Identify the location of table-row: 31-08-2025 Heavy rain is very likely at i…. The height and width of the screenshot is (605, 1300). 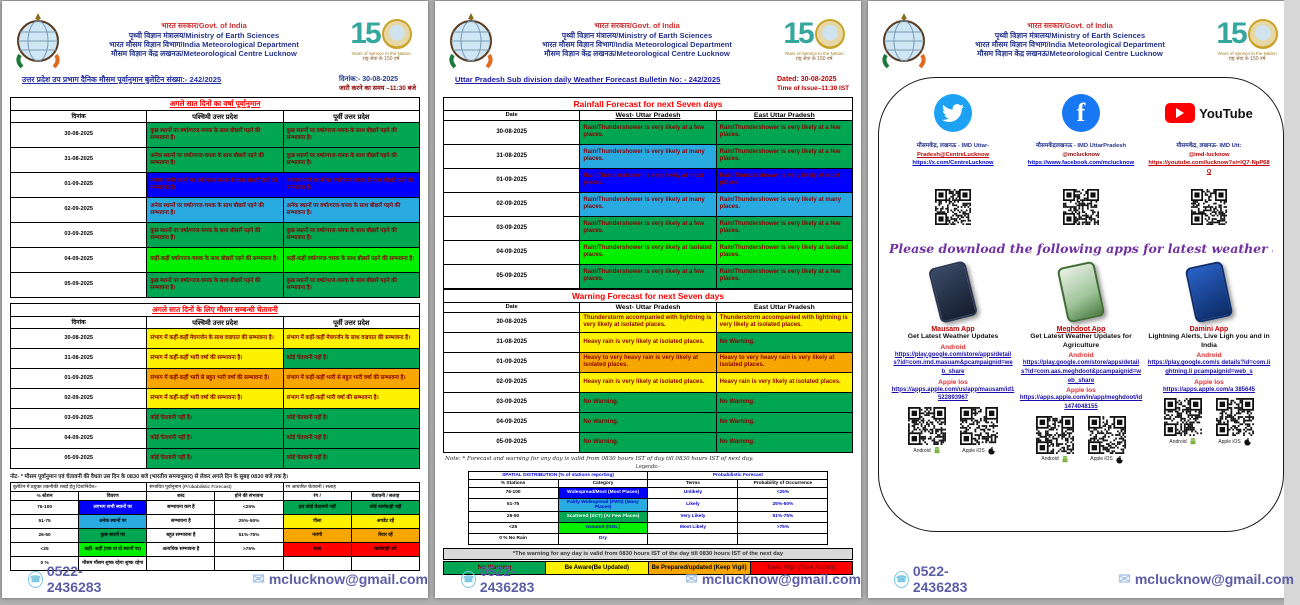
(648, 342).